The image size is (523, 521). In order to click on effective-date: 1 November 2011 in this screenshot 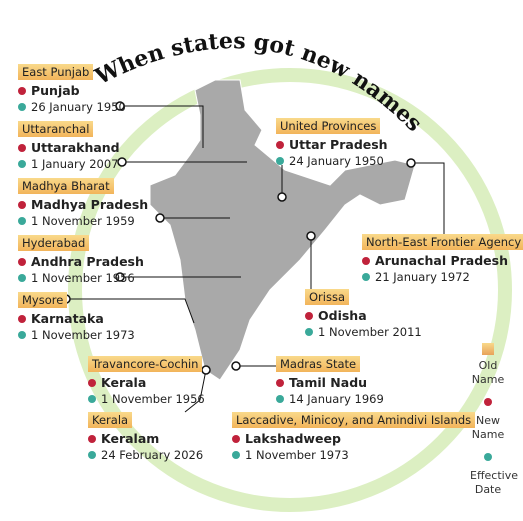, I will do `click(370, 332)`.